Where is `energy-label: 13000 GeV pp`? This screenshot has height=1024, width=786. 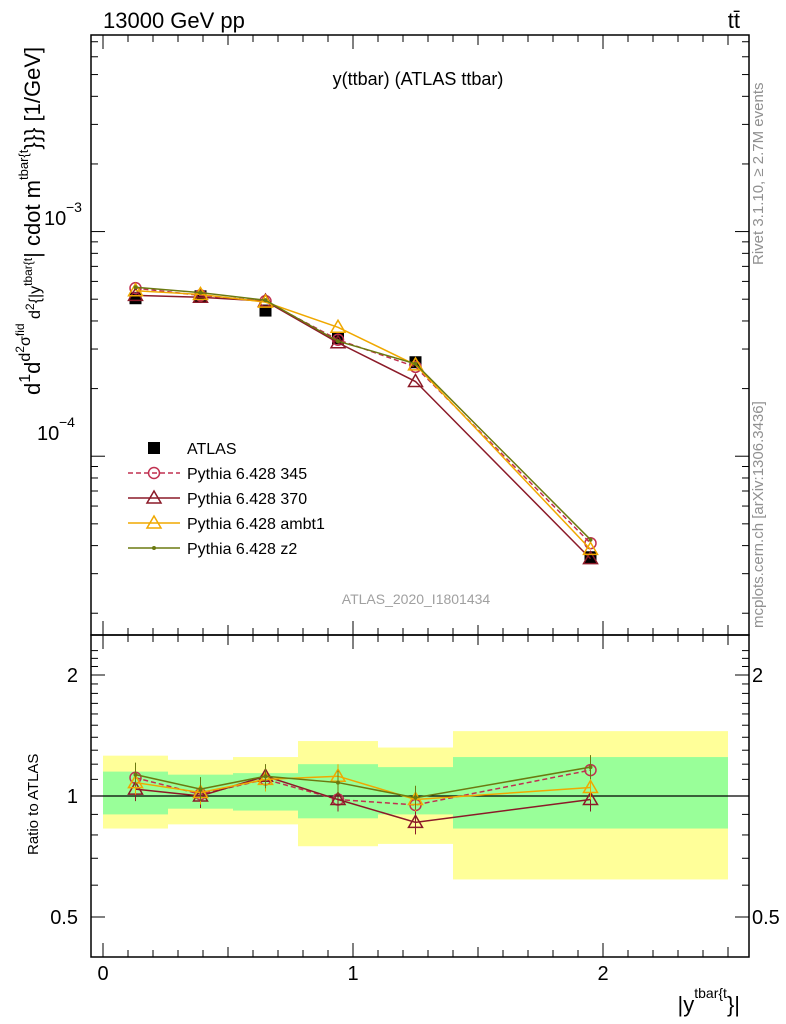
energy-label: 13000 GeV pp is located at coordinates (174, 20).